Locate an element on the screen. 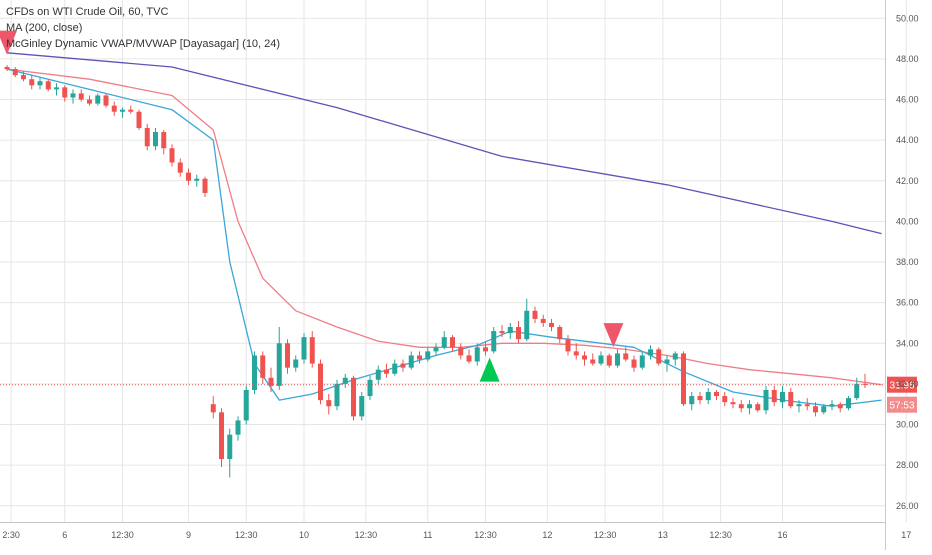  x-tick-label: 12 is located at coordinates (547, 535).